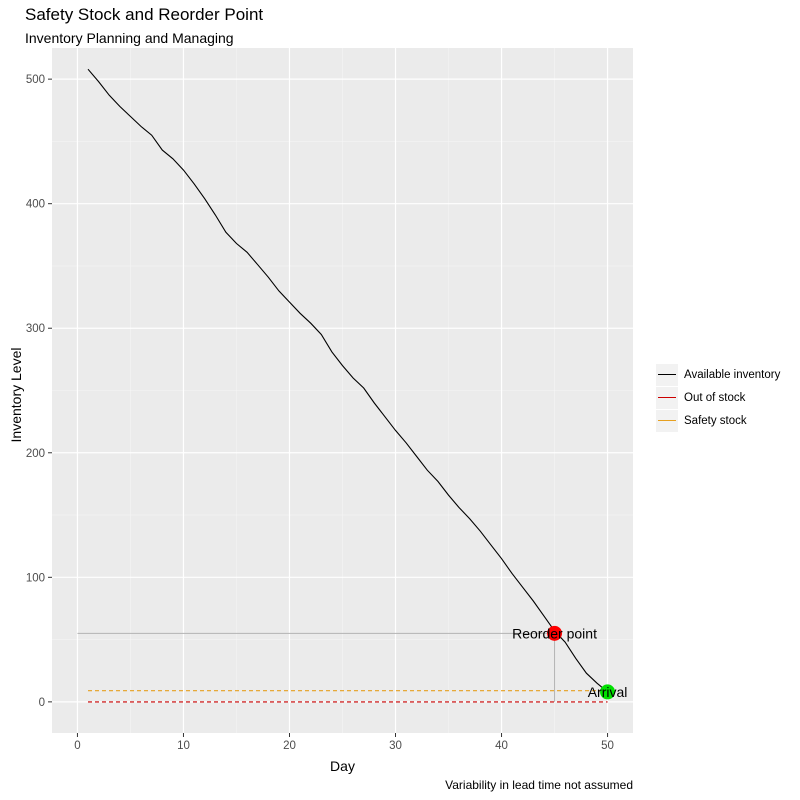 Image resolution: width=800 pixels, height=800 pixels. Describe the element at coordinates (42, 703) in the screenshot. I see `y-tick-label: 0` at that location.